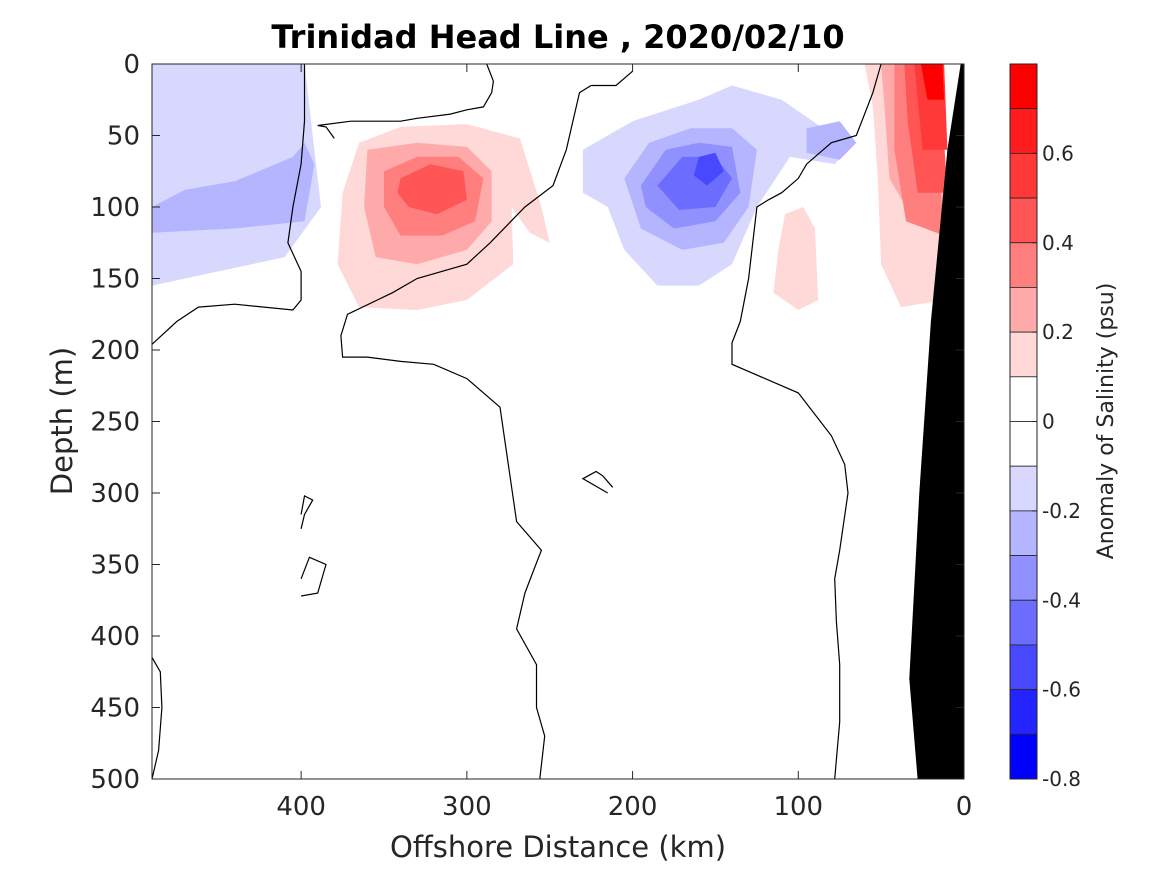 The height and width of the screenshot is (875, 1167). I want to click on chart-title: Trinidad Head Line , 2020/02/10, so click(557, 37).